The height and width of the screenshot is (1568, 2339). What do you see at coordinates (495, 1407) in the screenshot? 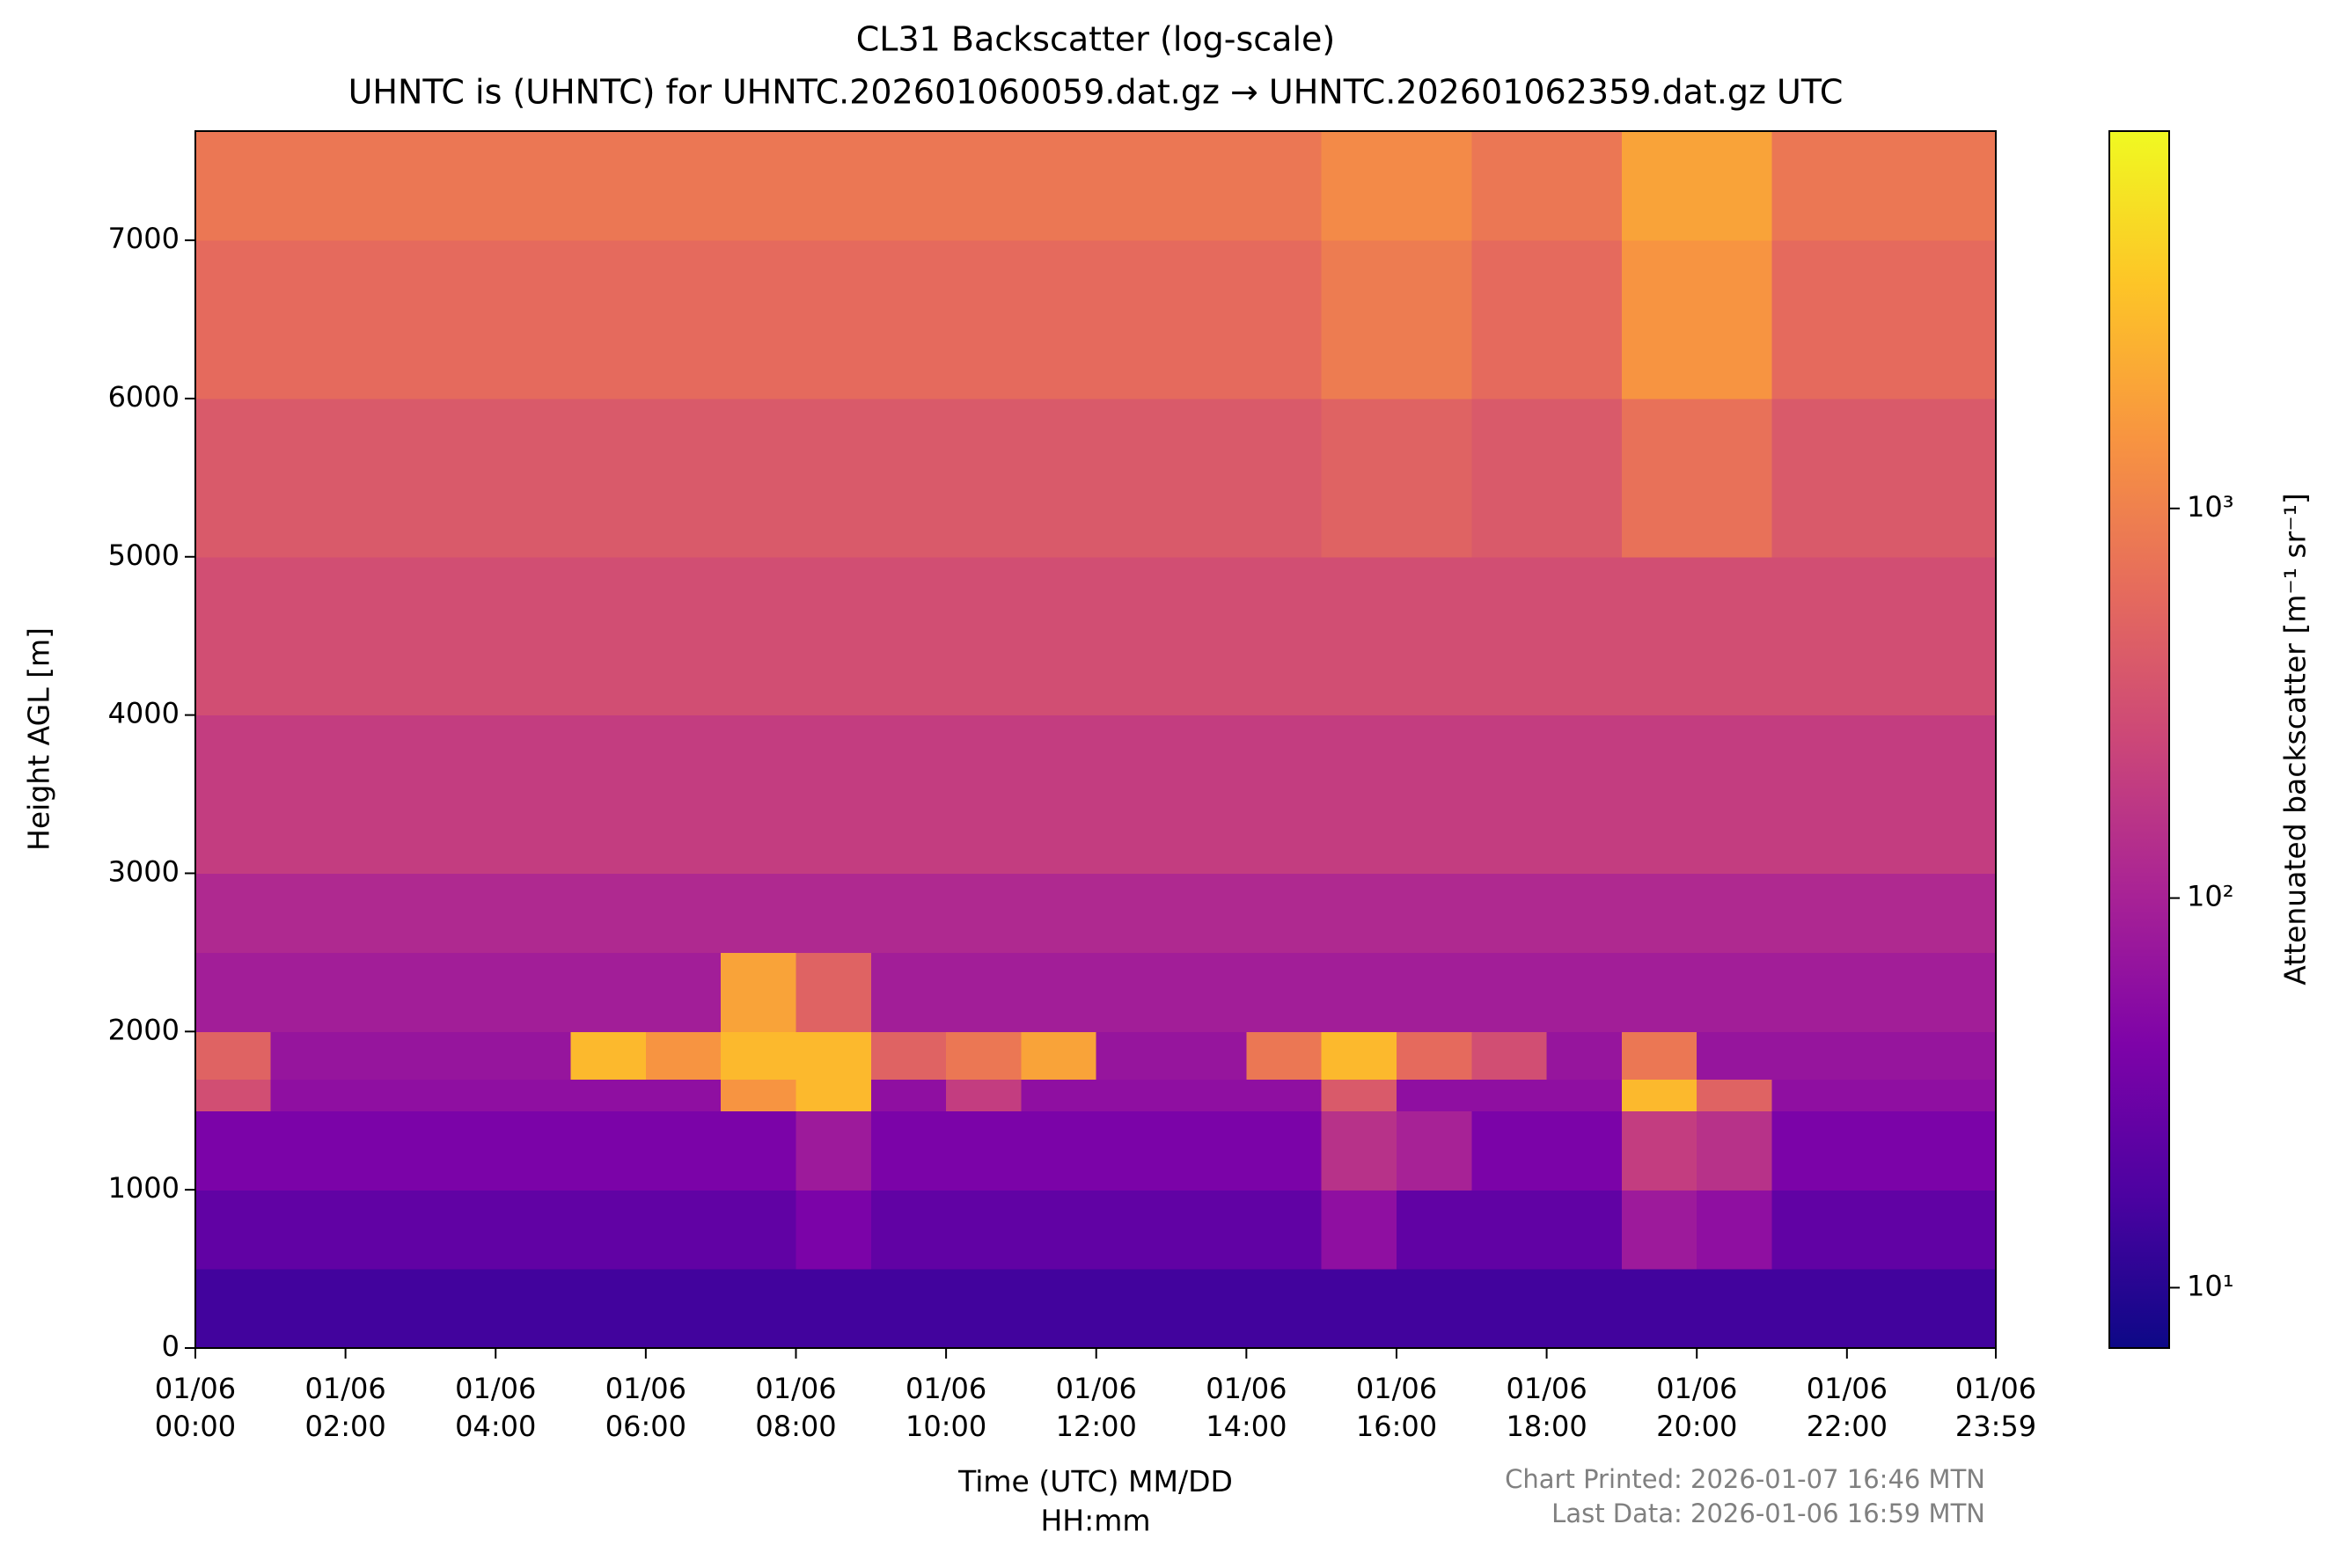
I see `x-tick-label: 01/06 04:00` at bounding box center [495, 1407].